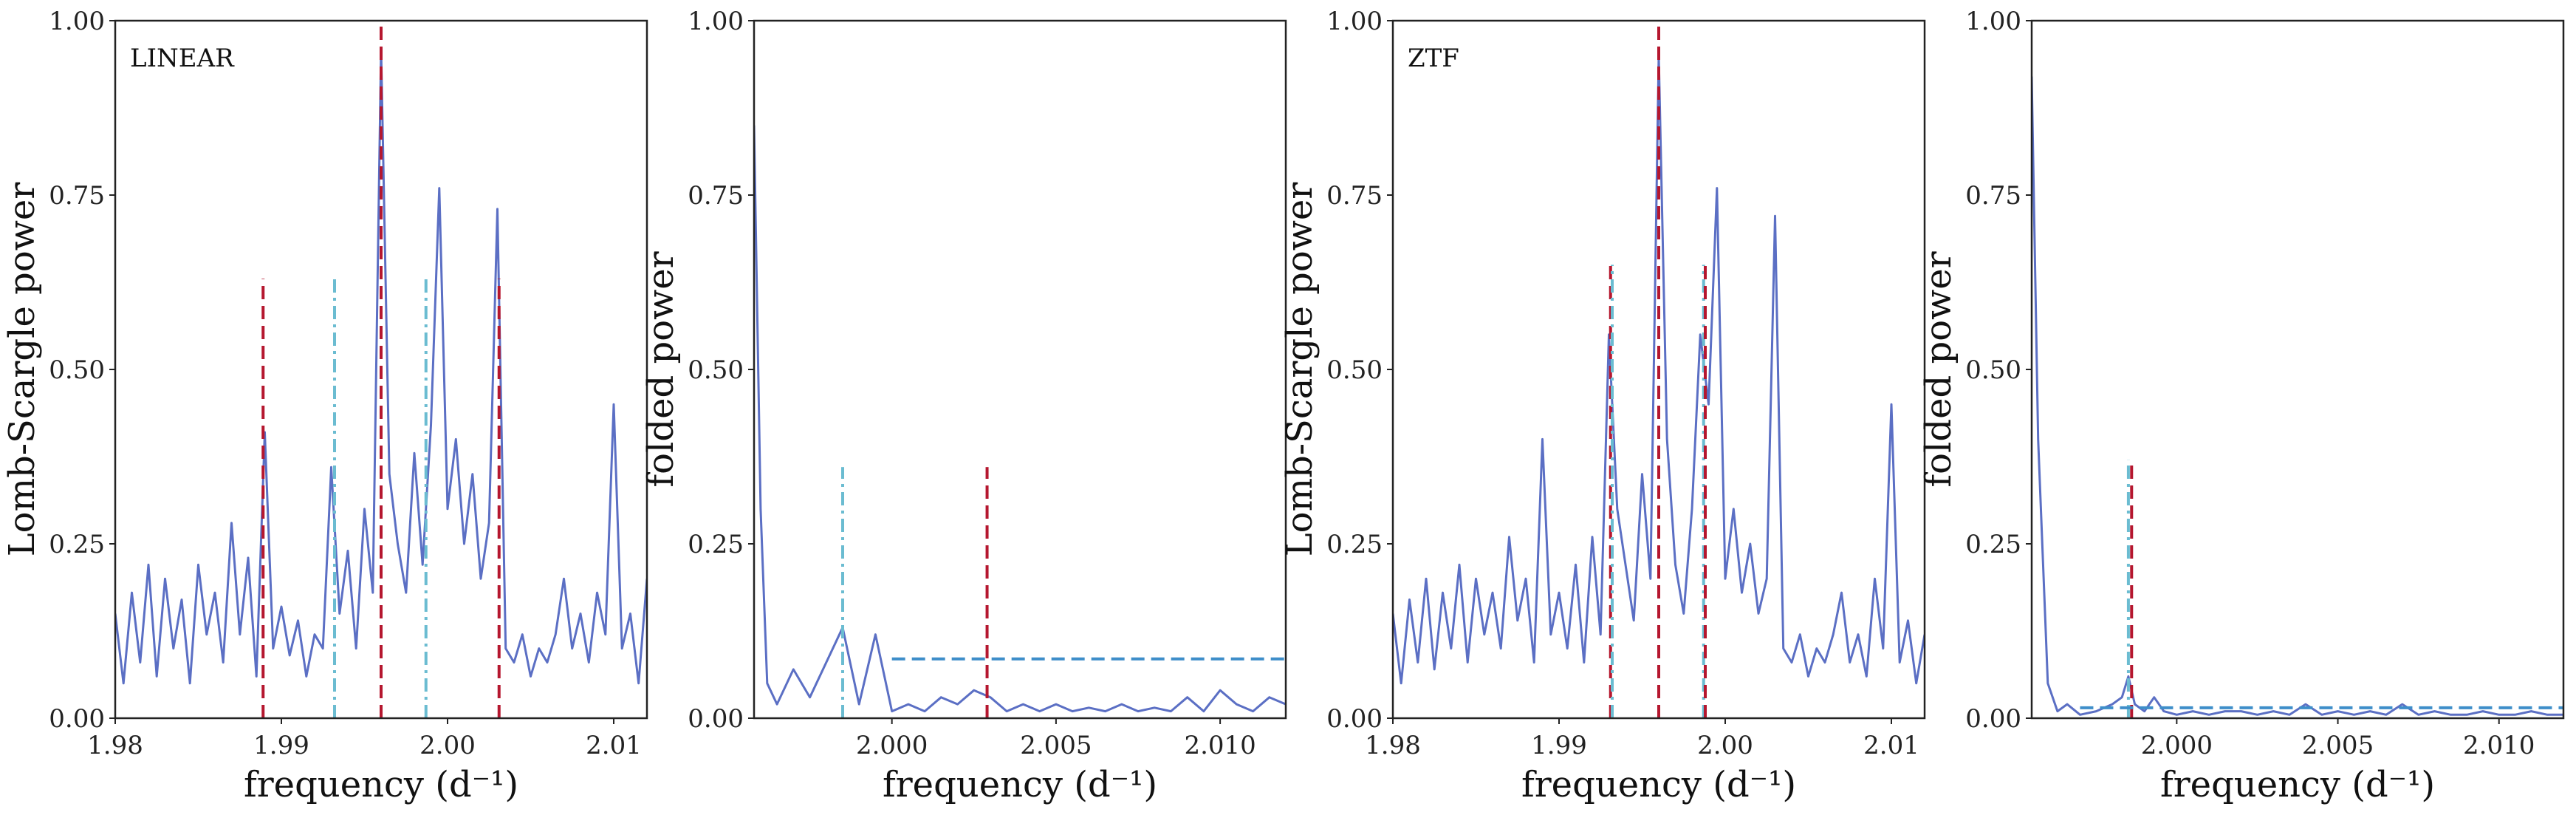  I want to click on power-series-line, so click(1020, 419).